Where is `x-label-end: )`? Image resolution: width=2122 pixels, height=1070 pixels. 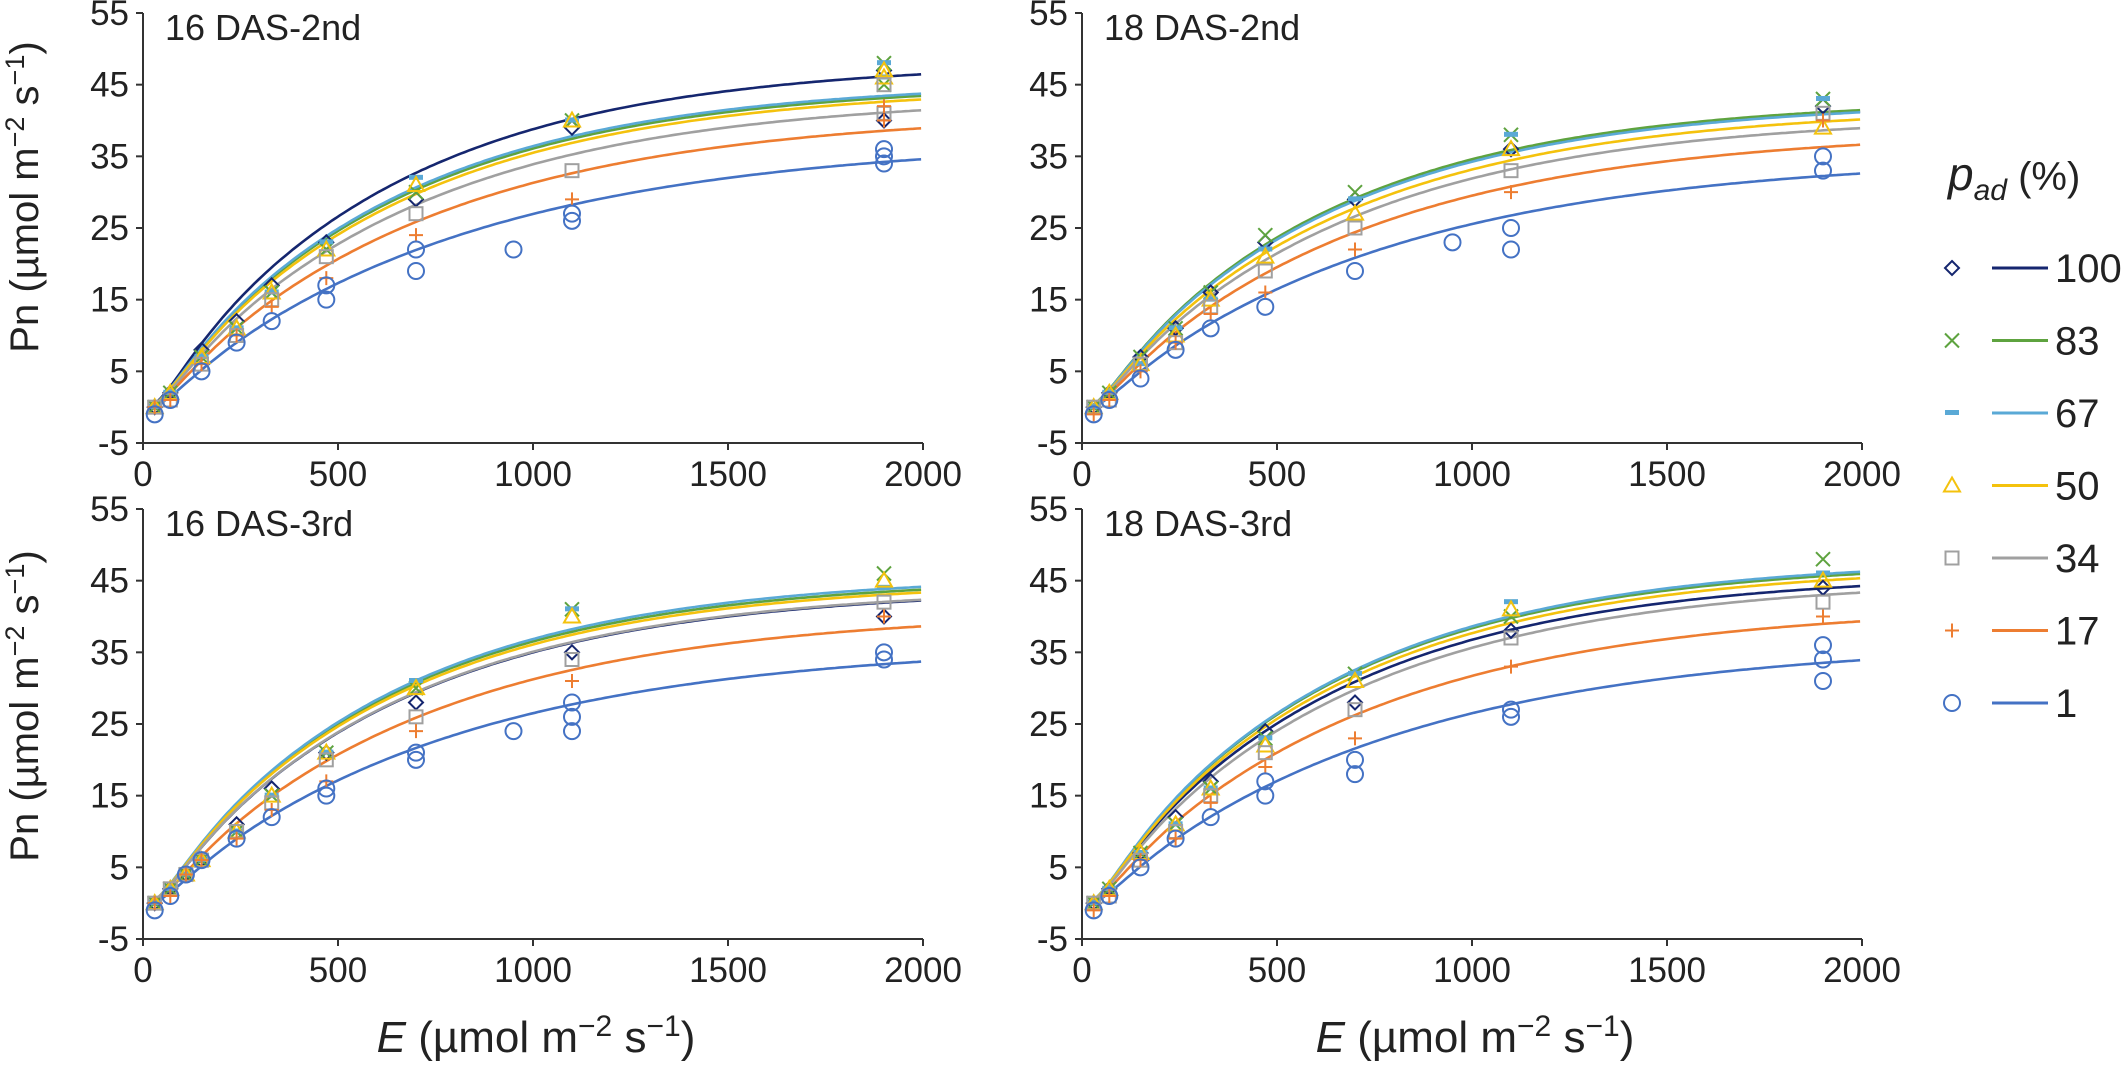 x-label-end: ) is located at coordinates (688, 1037).